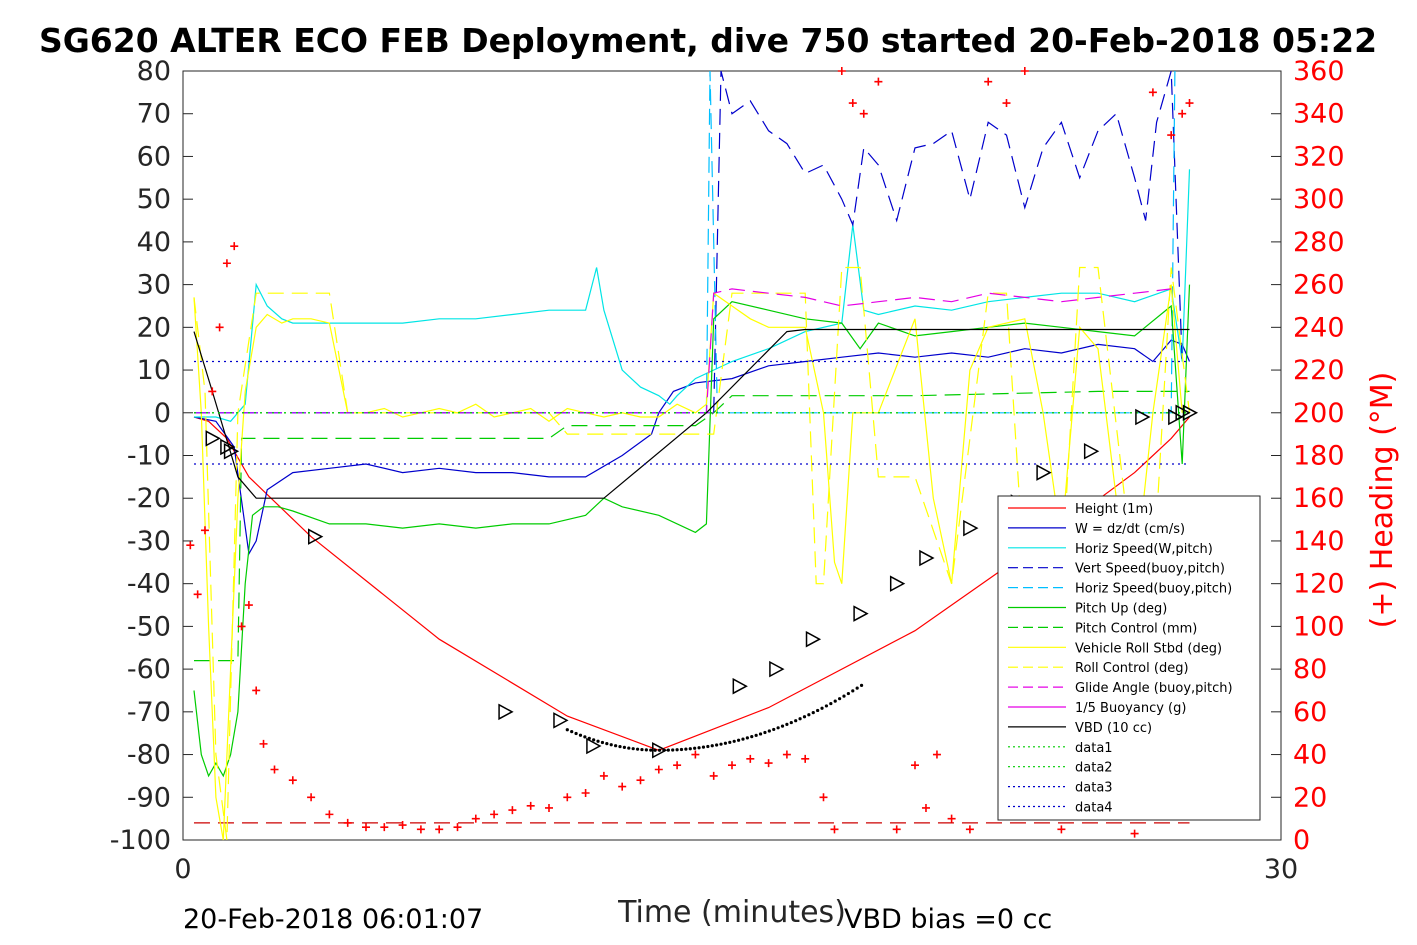 The width and height of the screenshot is (1417, 945). Describe the element at coordinates (1130, 708) in the screenshot. I see `legend-label-1-5-buoyancy-g: 1/5 Buoyancy (g)` at that location.